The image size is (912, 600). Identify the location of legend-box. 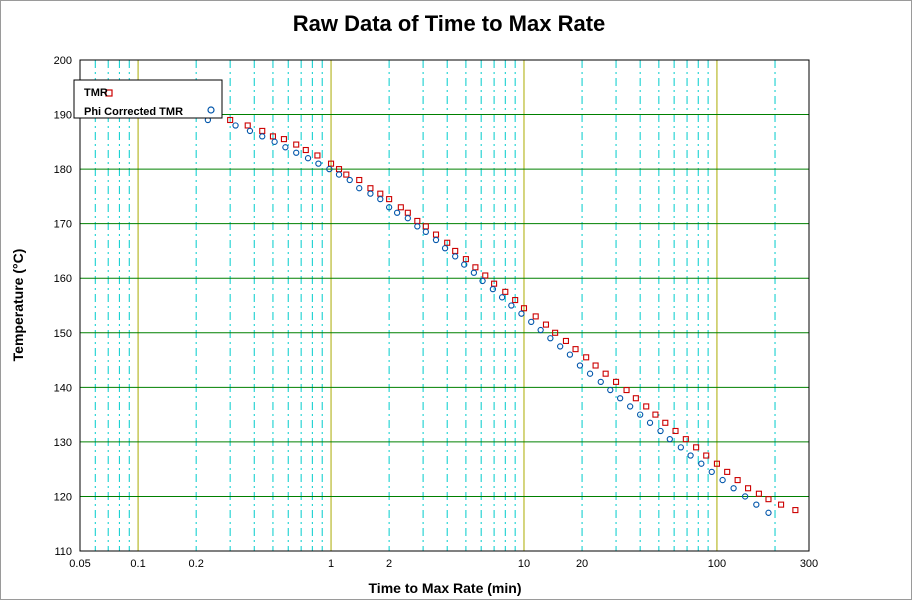
(148, 99).